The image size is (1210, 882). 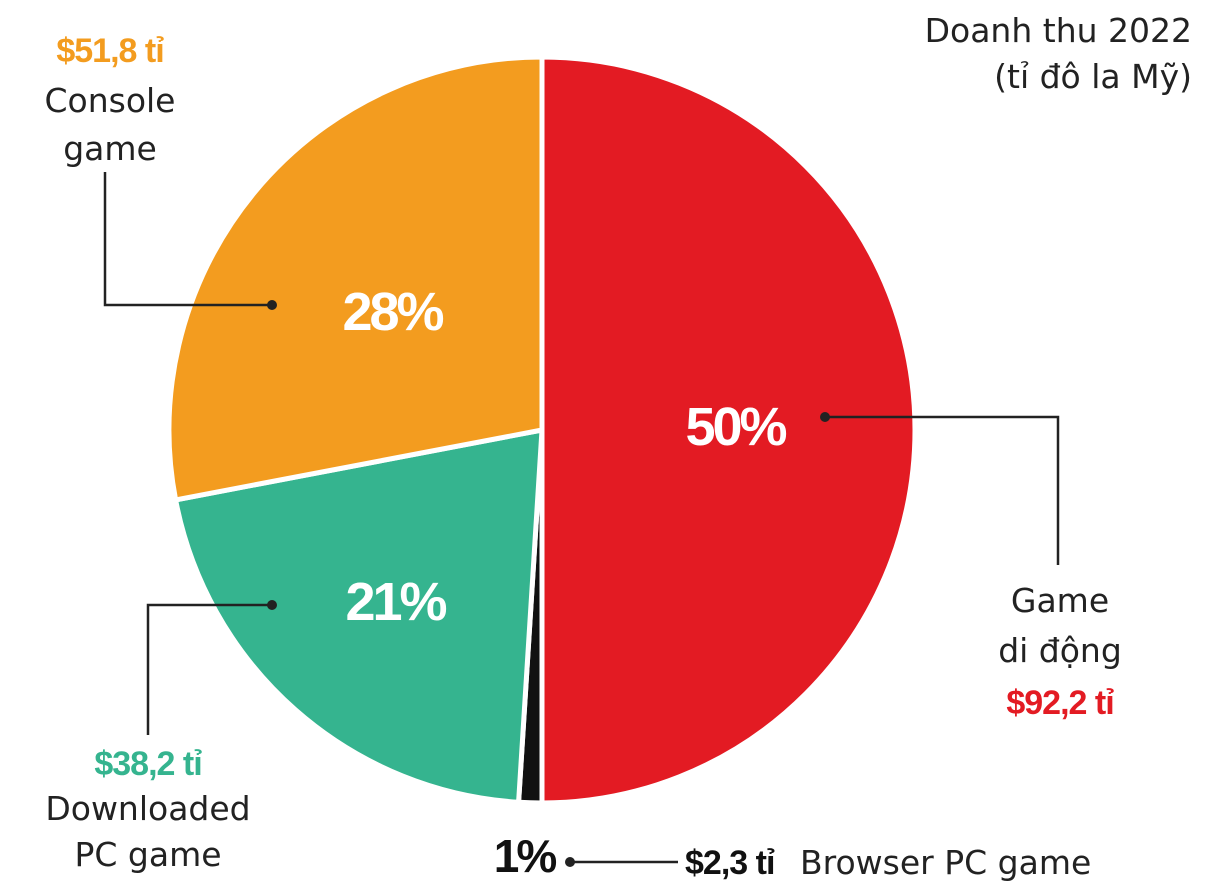 I want to click on slice-value-label: $2,3 tỉ, so click(x=730, y=863).